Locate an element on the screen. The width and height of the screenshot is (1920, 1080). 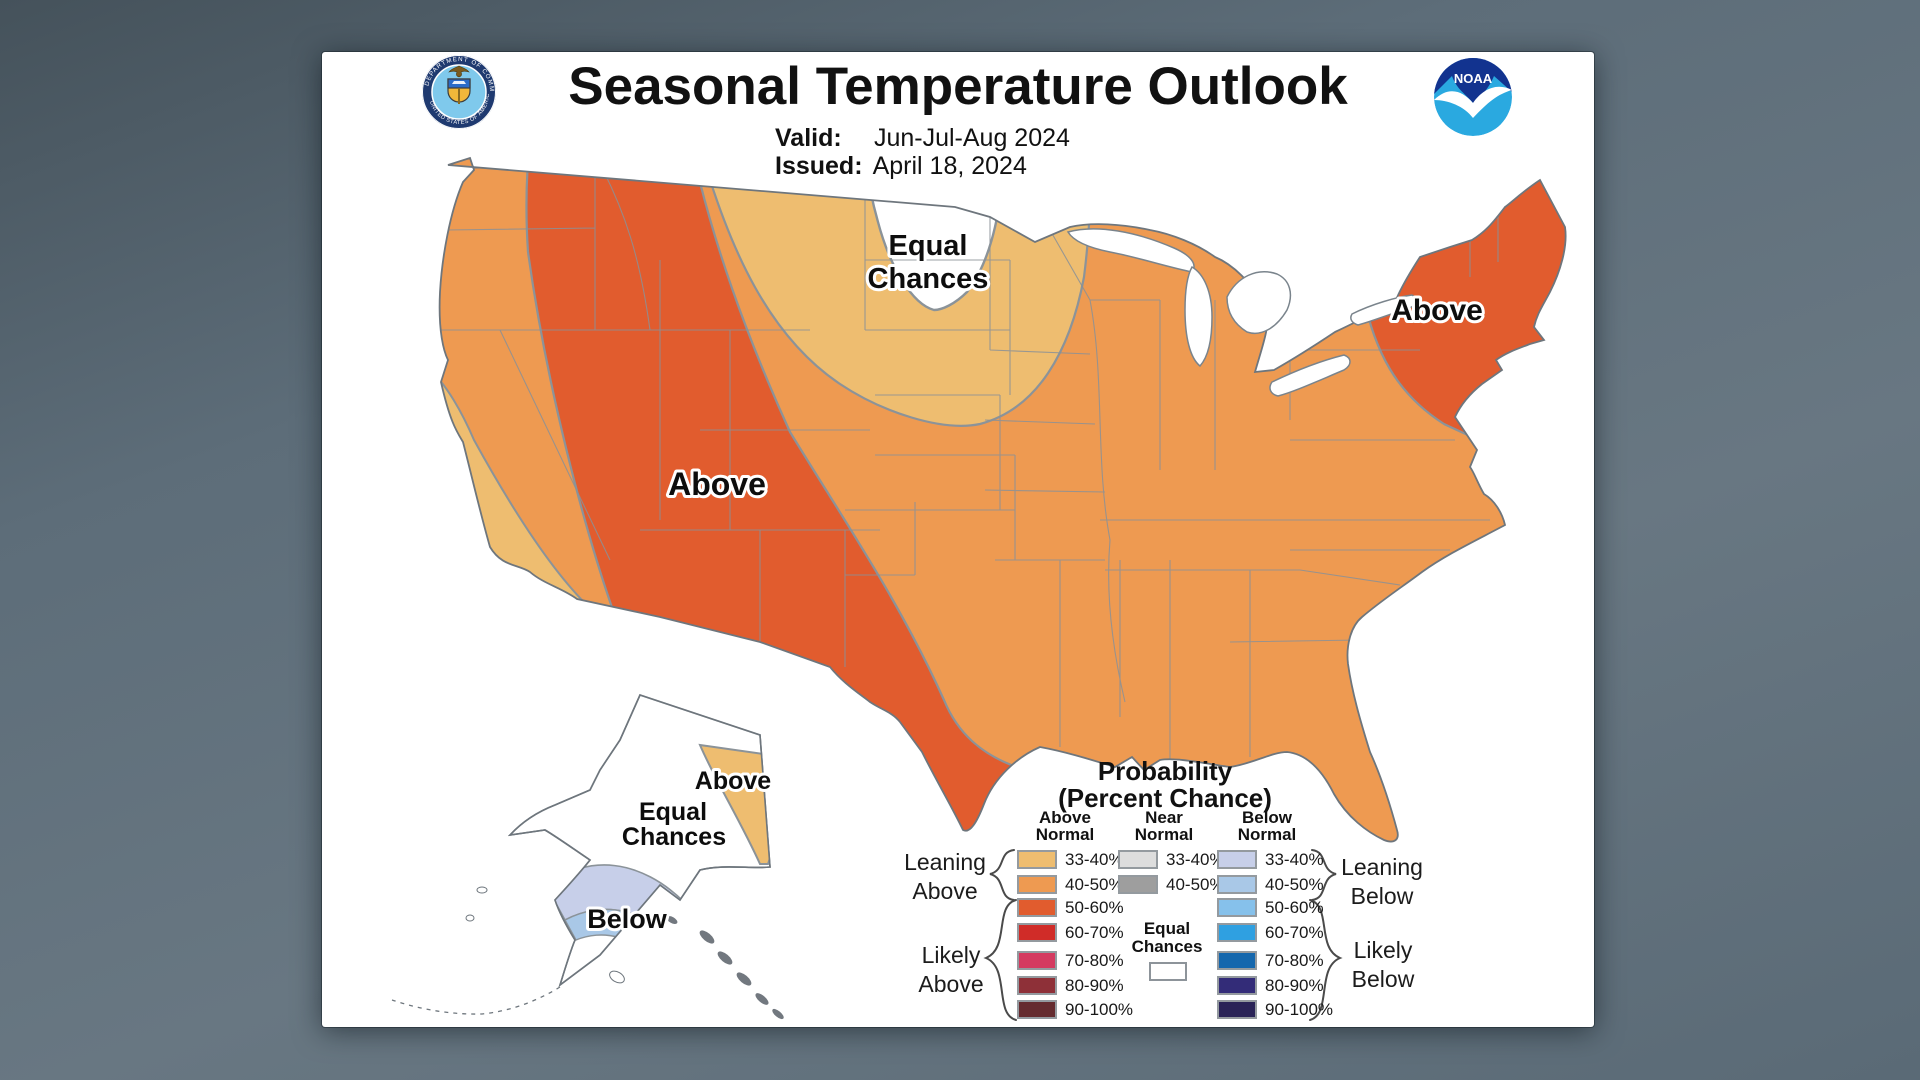
great-lakes is located at coordinates (1241, 312).